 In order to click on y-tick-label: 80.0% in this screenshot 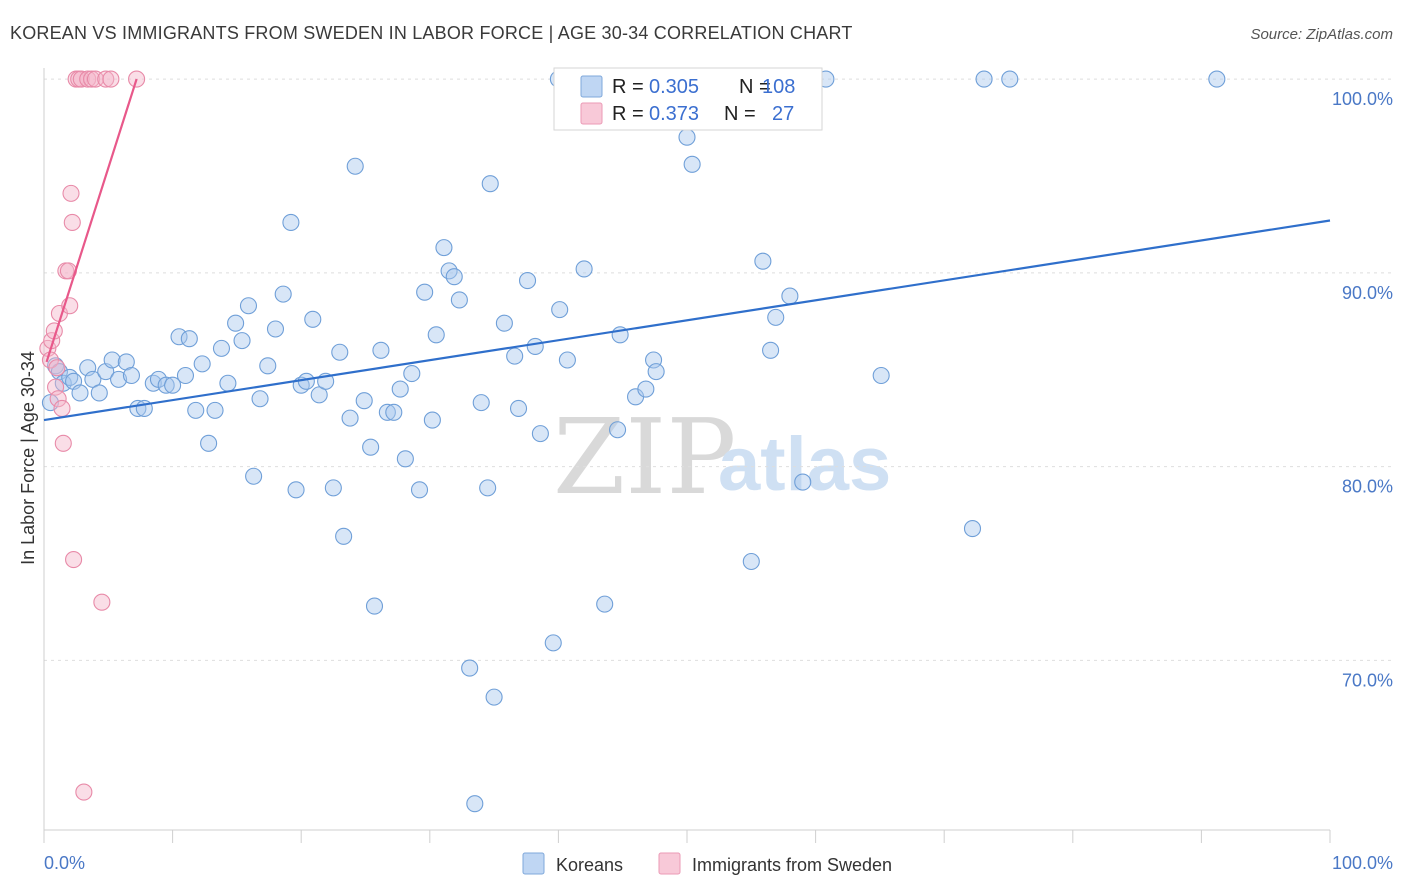, I will do `click(1367, 487)`.